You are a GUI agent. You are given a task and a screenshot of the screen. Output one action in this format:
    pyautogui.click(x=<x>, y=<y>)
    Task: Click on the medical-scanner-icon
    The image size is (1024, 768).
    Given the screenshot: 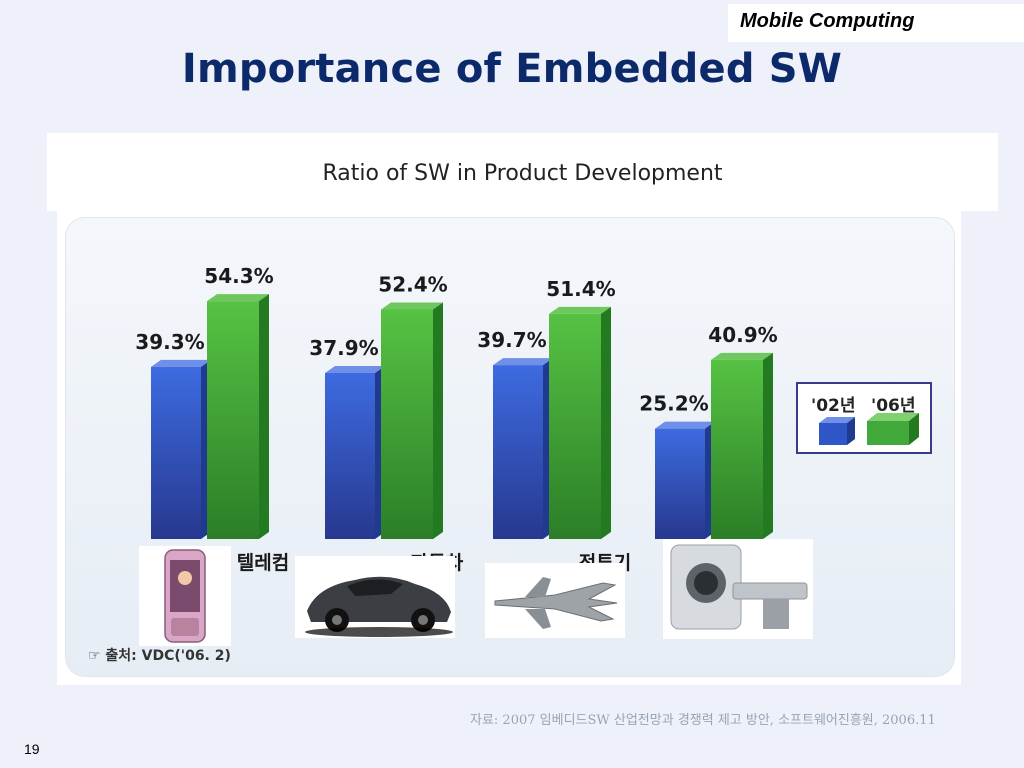 What is the action you would take?
    pyautogui.click(x=738, y=589)
    